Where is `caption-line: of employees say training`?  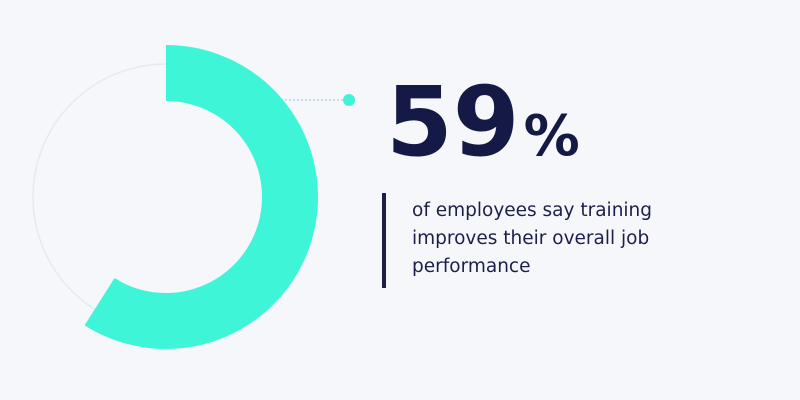 caption-line: of employees say training is located at coordinates (532, 210).